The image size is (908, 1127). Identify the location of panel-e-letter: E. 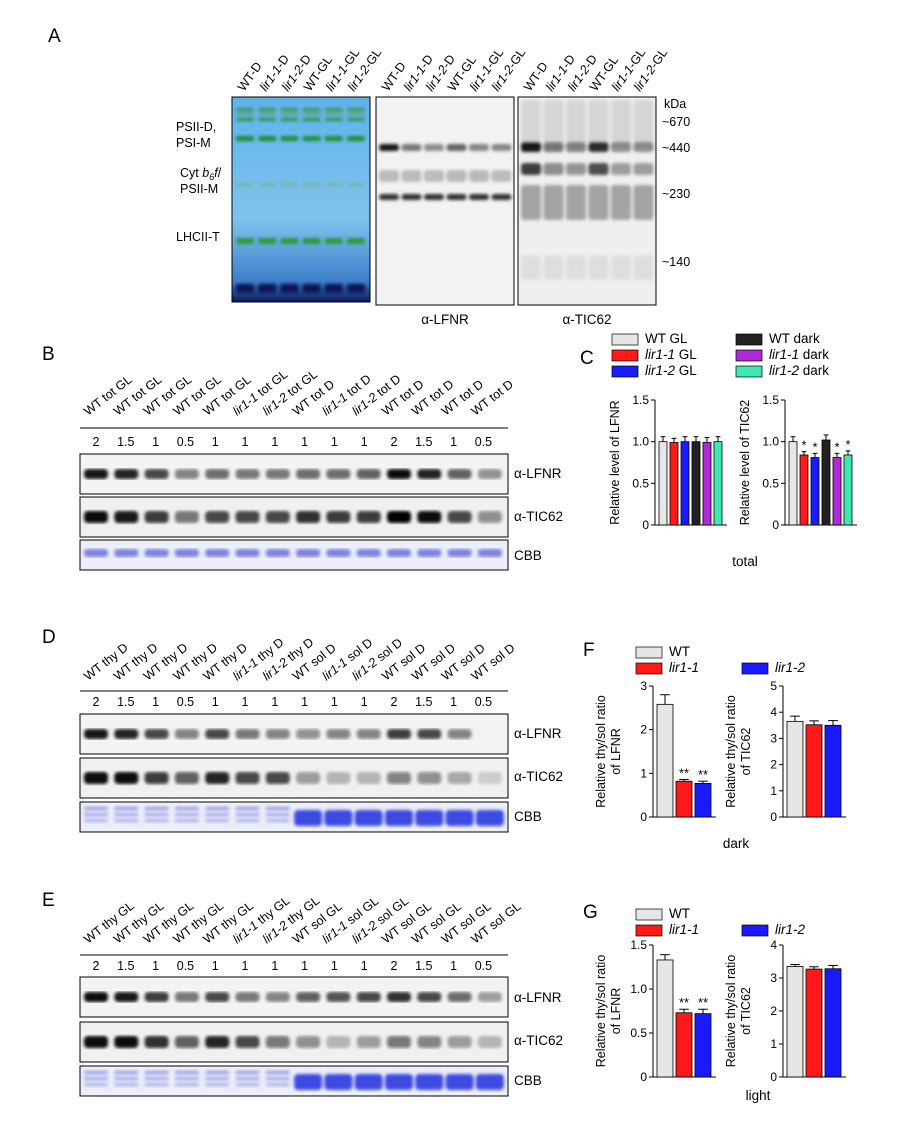
(48, 900).